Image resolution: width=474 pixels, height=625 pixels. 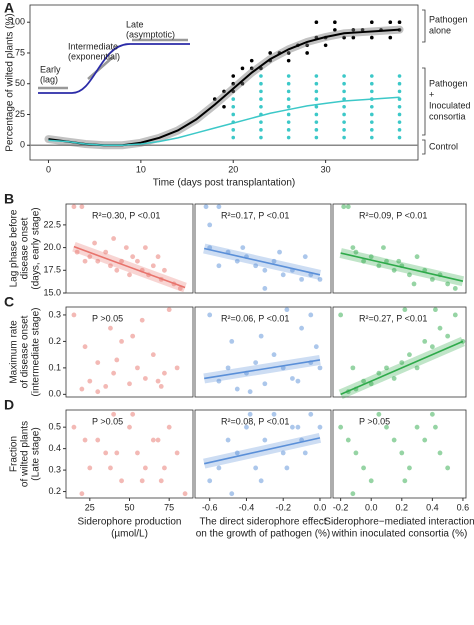 I want to click on y-axis-label: (Late stage), so click(x=36, y=453).